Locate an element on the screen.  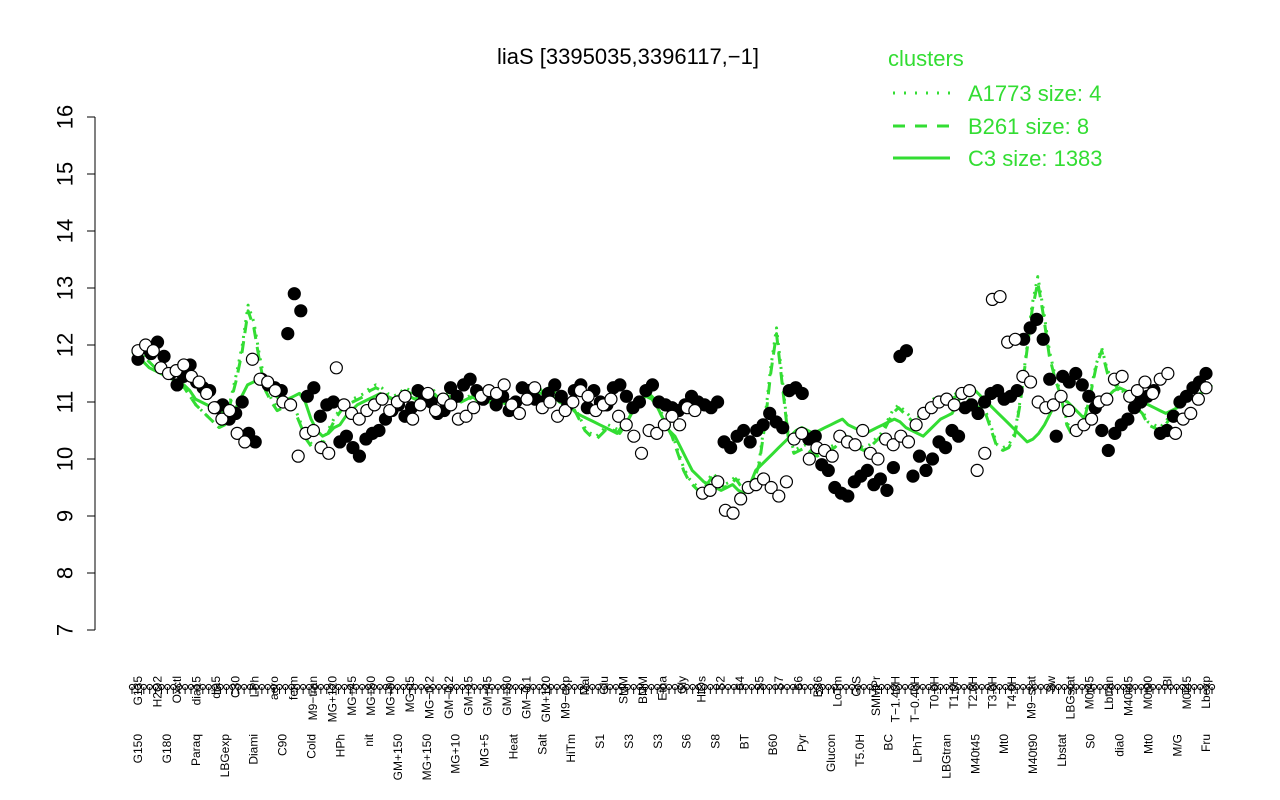
y-tick-label: 14 is located at coordinates (65, 231).